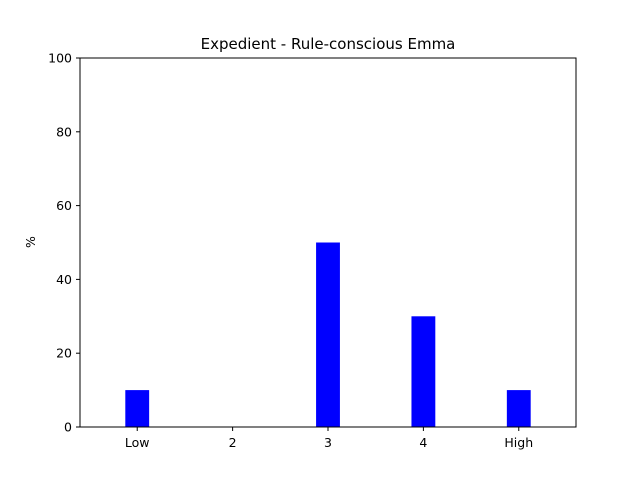  I want to click on x-tick-label: 4, so click(423, 442).